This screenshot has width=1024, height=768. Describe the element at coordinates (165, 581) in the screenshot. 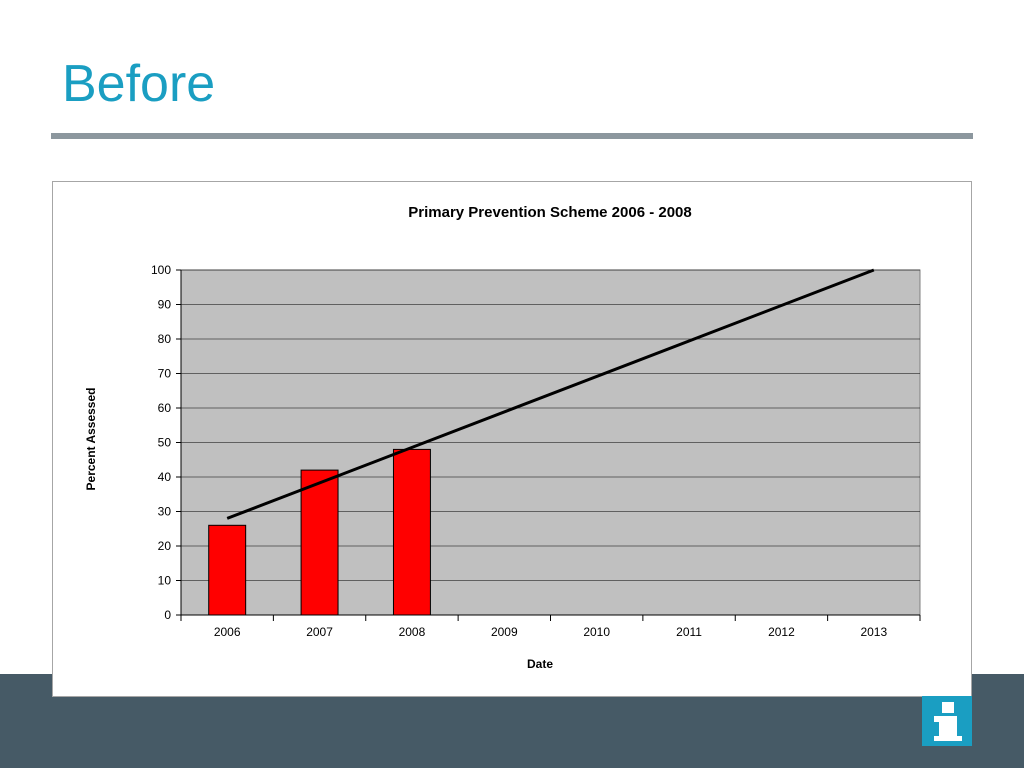

I see `y-tick-label: 10` at that location.